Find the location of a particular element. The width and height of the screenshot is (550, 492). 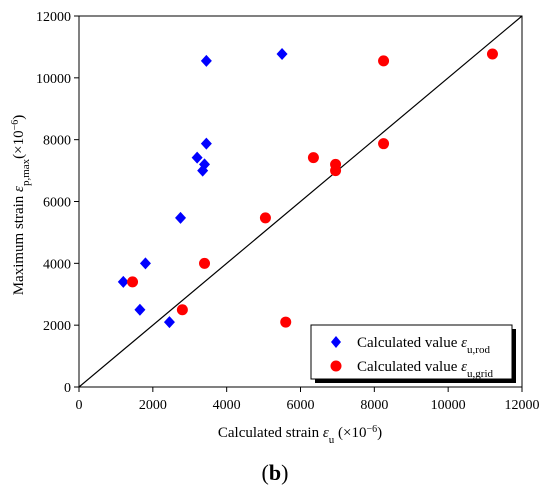

legend-box is located at coordinates (411, 352).